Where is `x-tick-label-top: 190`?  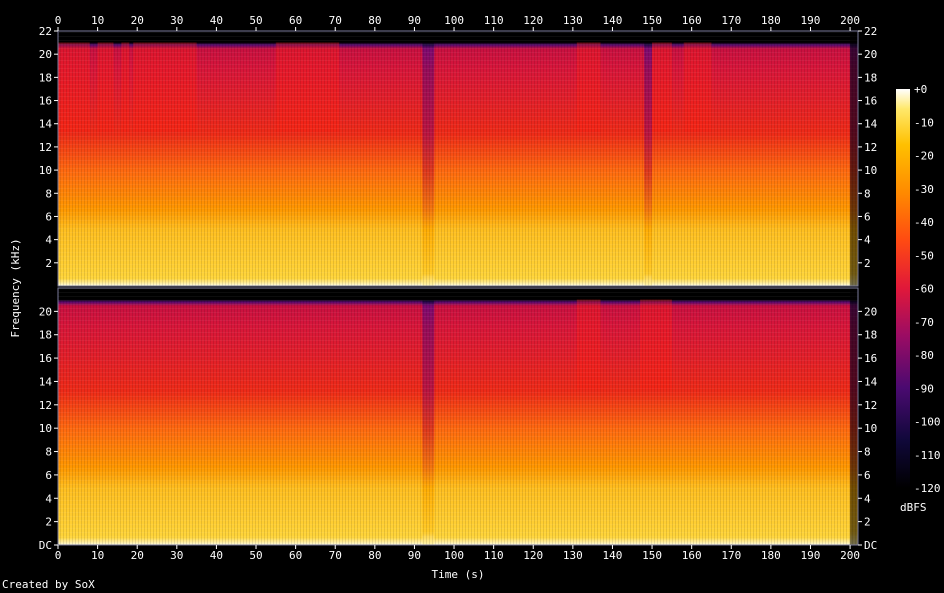
x-tick-label-top: 190 is located at coordinates (811, 20).